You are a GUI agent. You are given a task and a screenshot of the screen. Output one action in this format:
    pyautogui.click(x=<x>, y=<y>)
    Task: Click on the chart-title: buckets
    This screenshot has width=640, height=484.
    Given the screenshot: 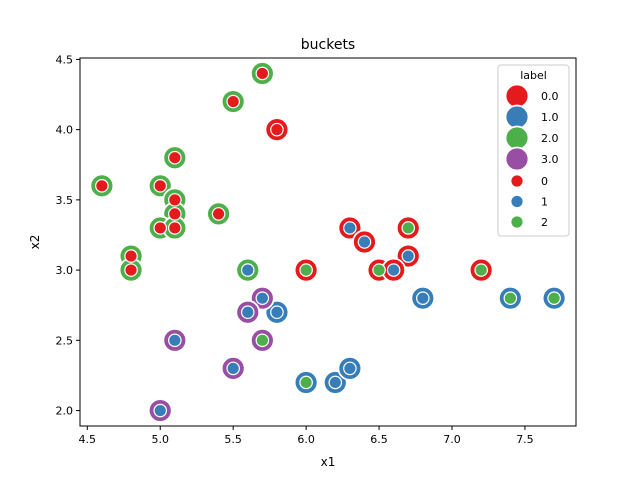 What is the action you would take?
    pyautogui.click(x=328, y=45)
    